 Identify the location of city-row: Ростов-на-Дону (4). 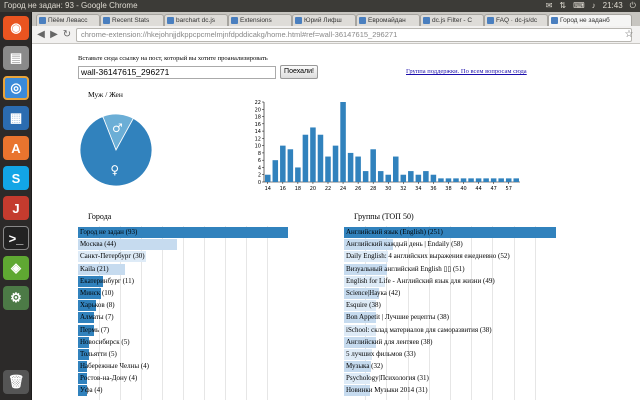
(183, 378).